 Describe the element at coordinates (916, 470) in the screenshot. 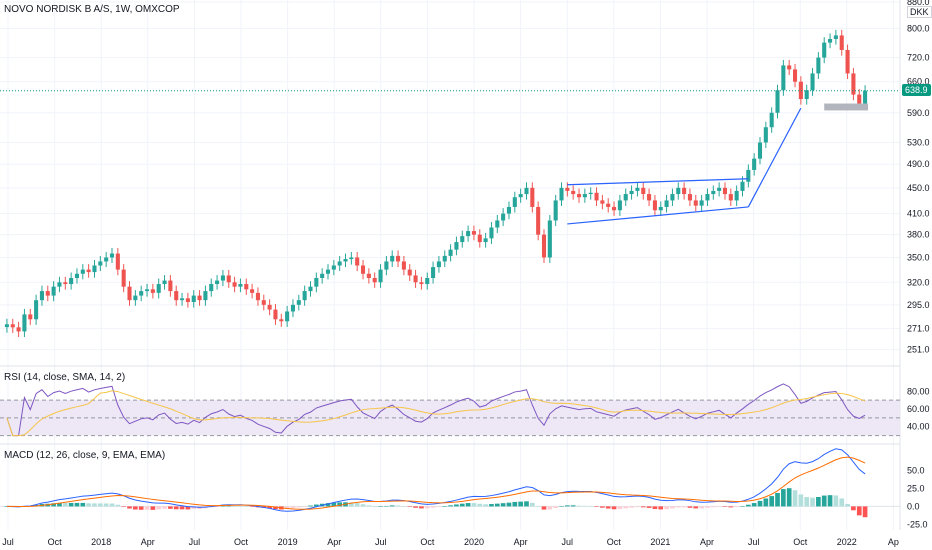

I see `macd-tick-label: 50.0` at that location.